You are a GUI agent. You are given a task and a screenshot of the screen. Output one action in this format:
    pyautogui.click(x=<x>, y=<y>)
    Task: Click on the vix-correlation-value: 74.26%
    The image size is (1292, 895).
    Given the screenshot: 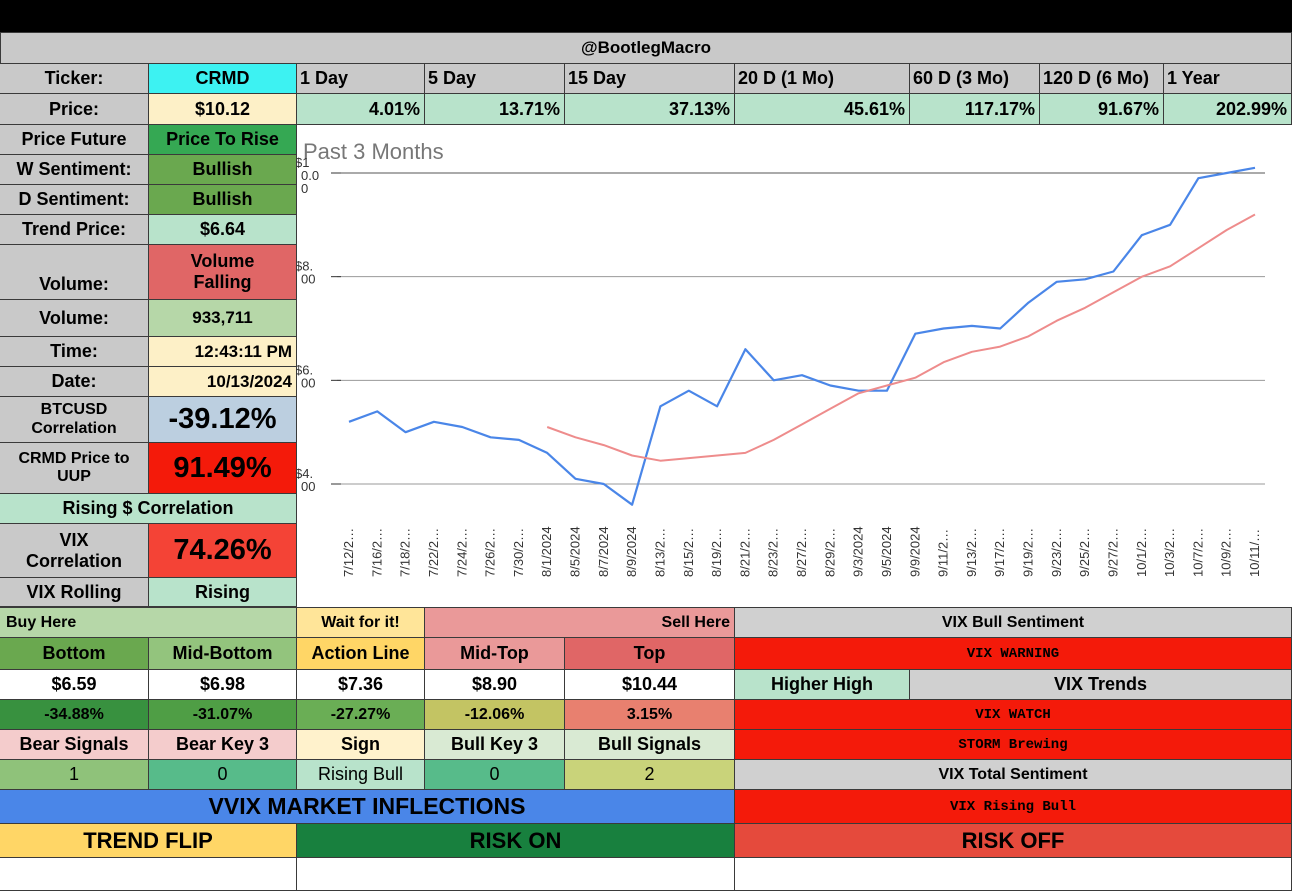 What is the action you would take?
    pyautogui.click(x=223, y=551)
    